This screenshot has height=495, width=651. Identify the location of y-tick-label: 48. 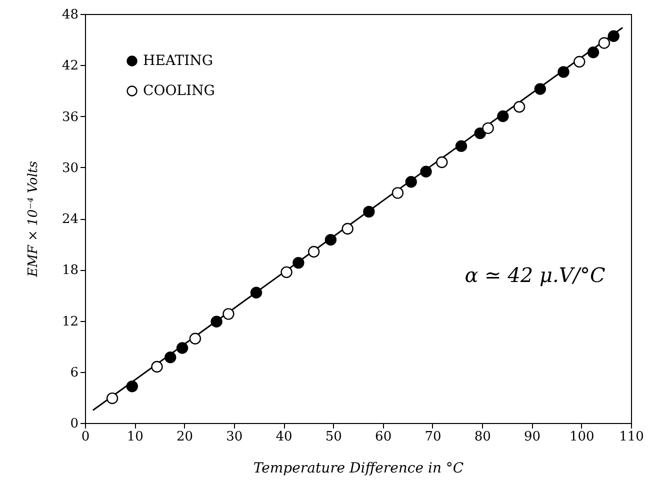
(70, 15).